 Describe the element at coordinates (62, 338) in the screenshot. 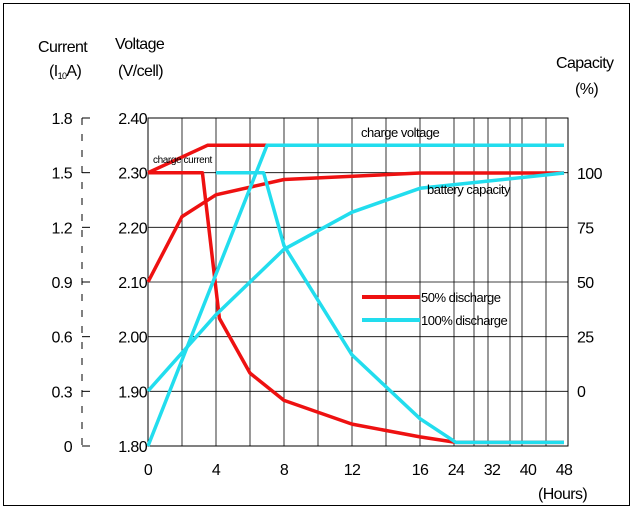

I see `current-tick-label: 0.6` at that location.